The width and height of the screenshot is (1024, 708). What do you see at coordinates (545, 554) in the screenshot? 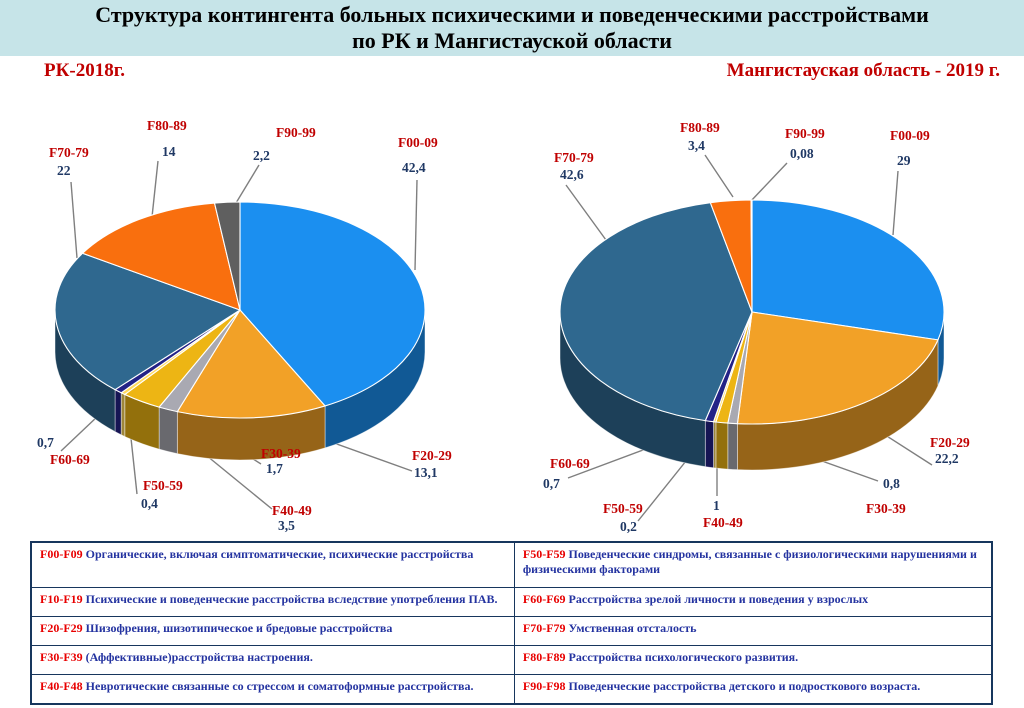
I see `legend-code: F50-F59` at bounding box center [545, 554].